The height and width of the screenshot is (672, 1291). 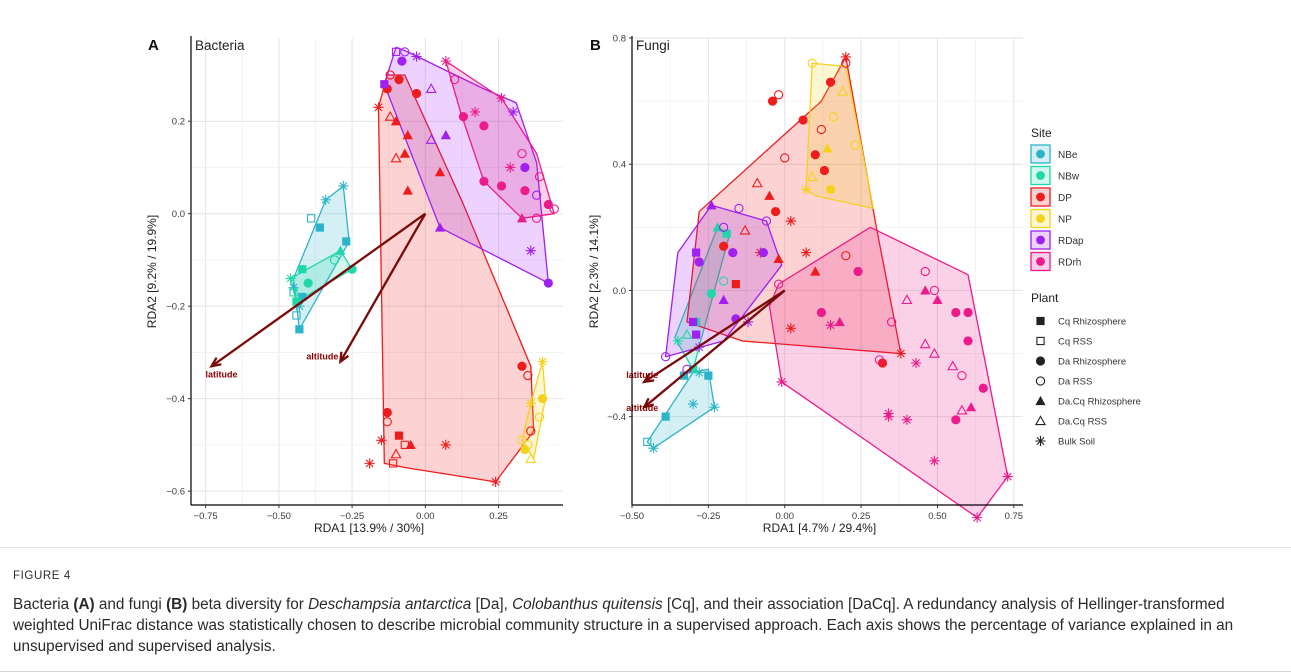 I want to click on y-tick-label: −0.2, so click(x=175, y=307).